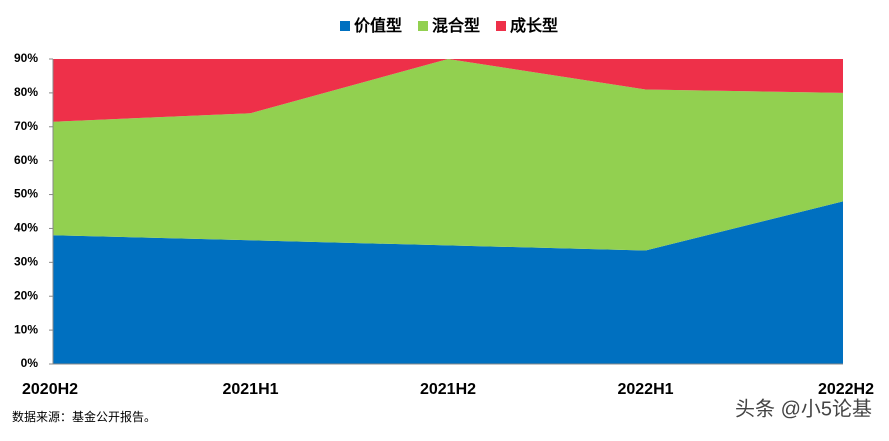 The width and height of the screenshot is (889, 441). Describe the element at coordinates (30, 363) in the screenshot. I see `y-tick-label: 0%` at that location.